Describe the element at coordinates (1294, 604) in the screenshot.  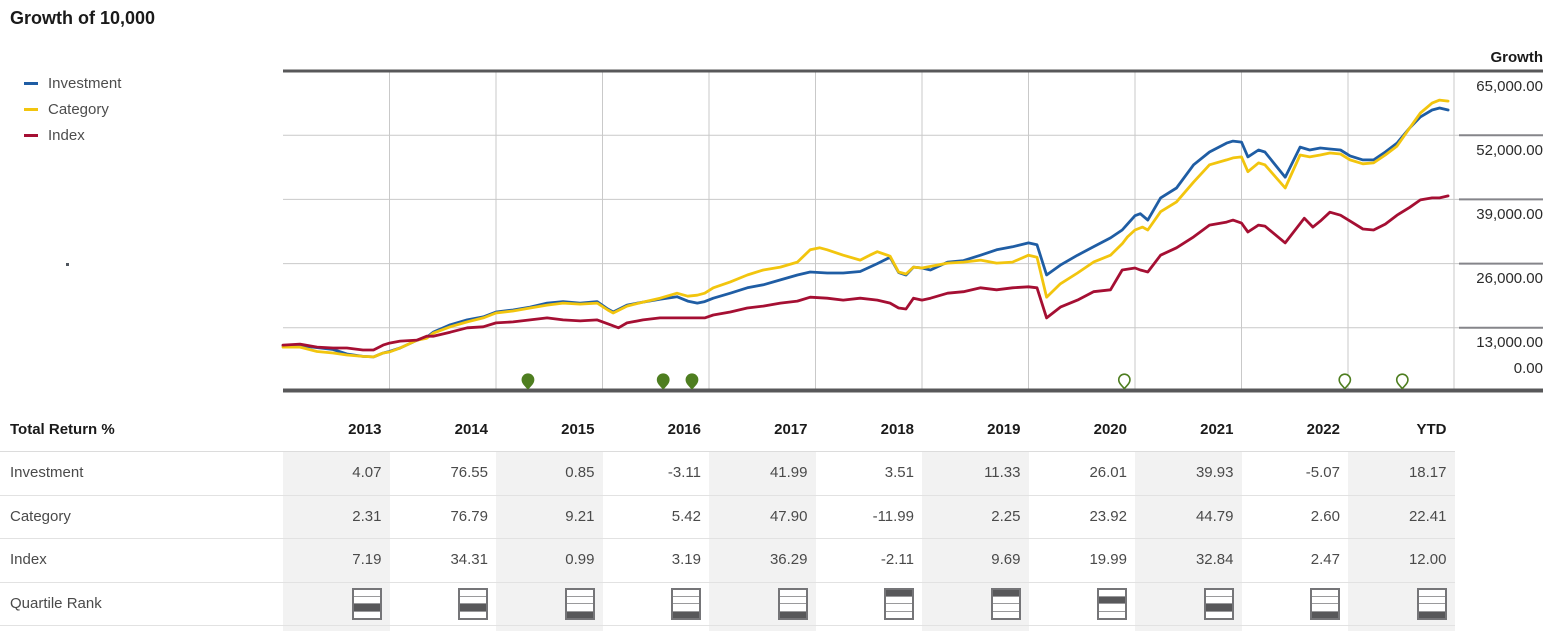
I see `quartile-cell-2022` at that location.